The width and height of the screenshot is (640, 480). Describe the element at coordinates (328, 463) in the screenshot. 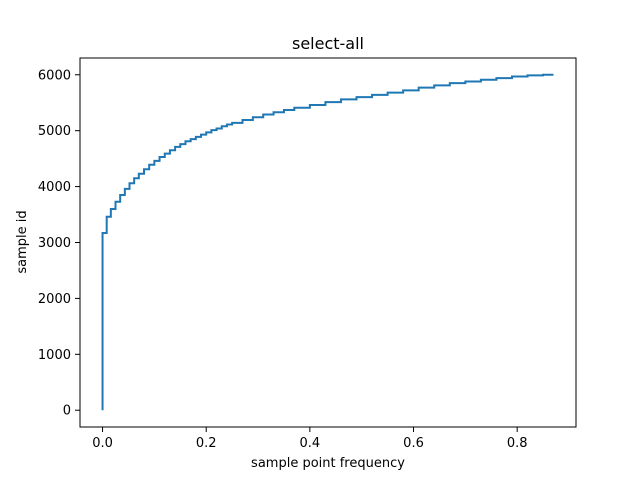

I see `x-axis-label: sample point frequency` at that location.